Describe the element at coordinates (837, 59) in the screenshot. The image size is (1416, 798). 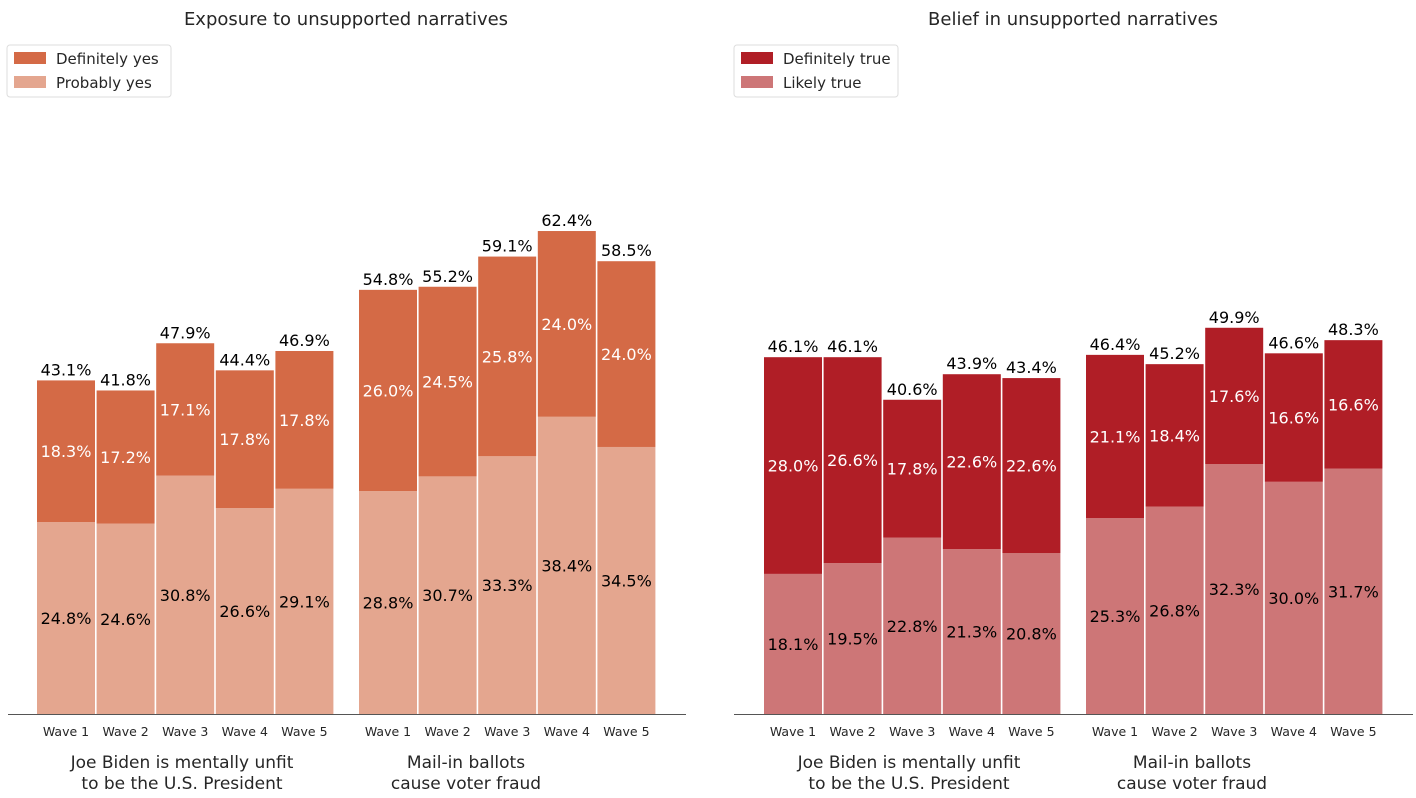
I see `legend-label: Definitely true` at that location.